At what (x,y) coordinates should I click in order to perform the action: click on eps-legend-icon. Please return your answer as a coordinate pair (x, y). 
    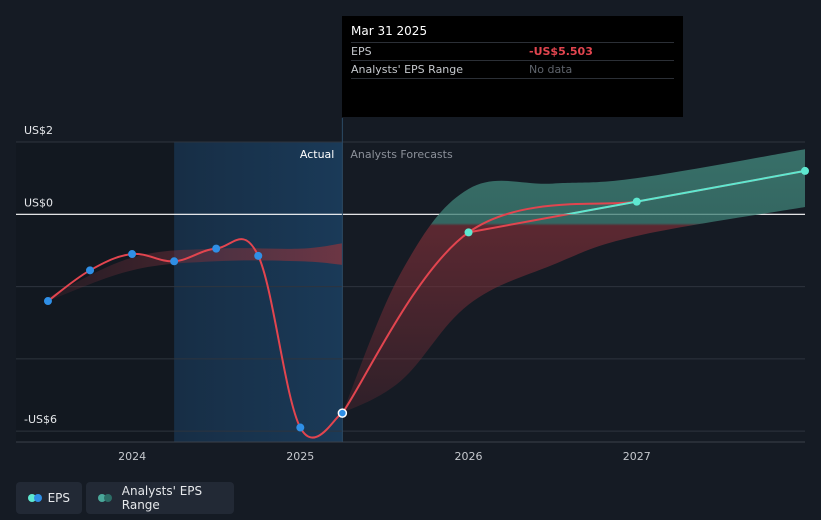
    Looking at the image, I should click on (35, 498).